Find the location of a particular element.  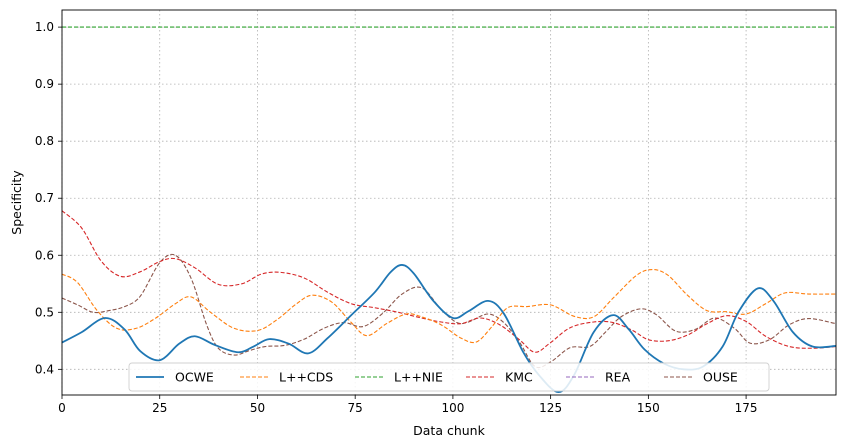

x-tick-label: 125 is located at coordinates (550, 408).